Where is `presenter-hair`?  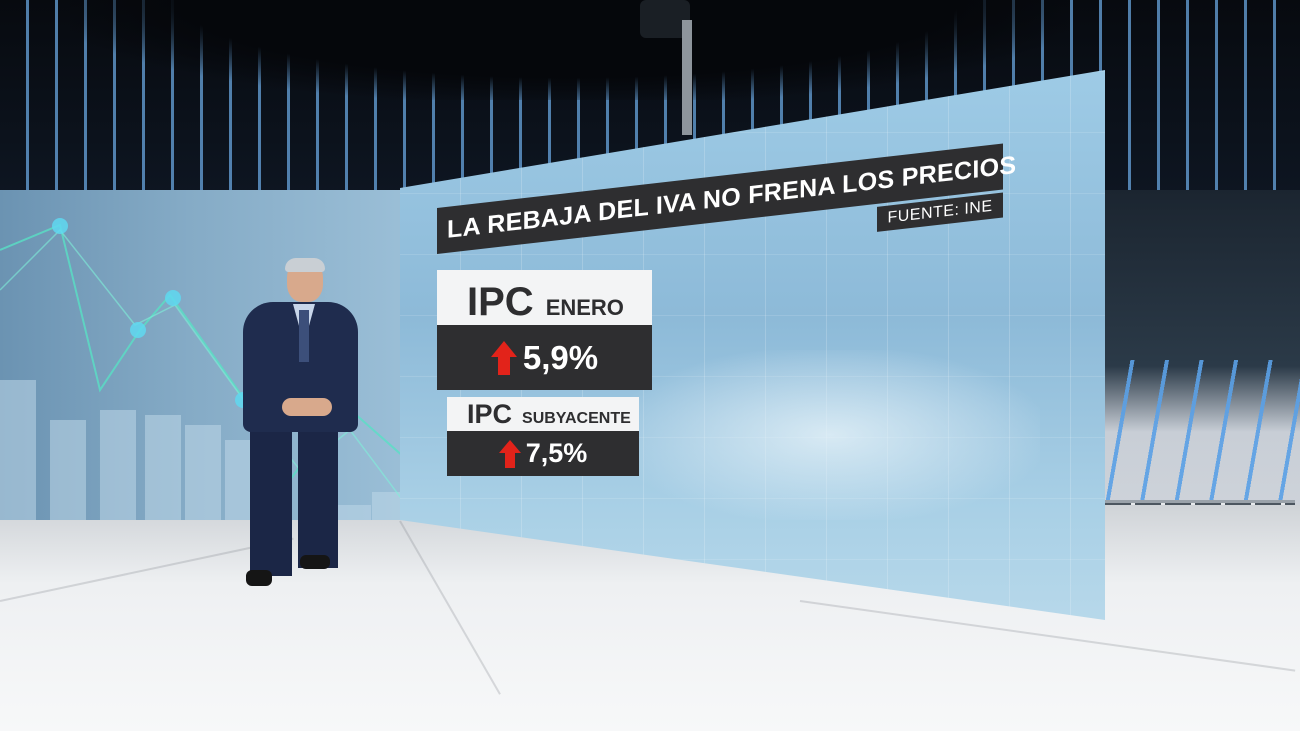
presenter-hair is located at coordinates (305, 265).